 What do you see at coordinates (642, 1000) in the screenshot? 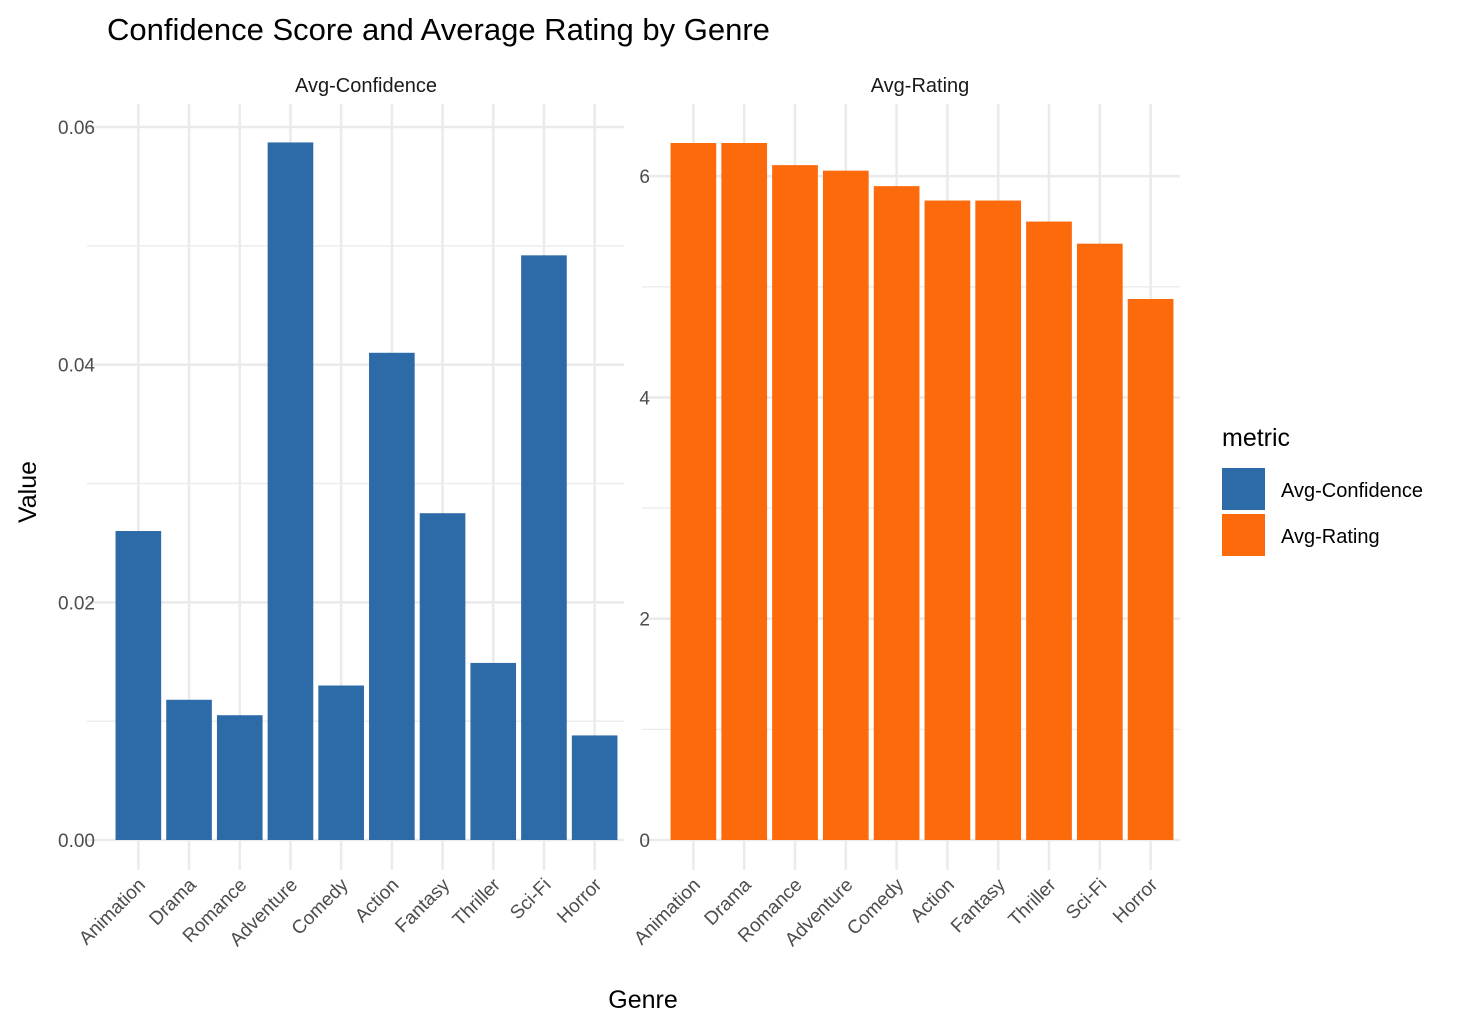
I see `x-axis-title: Genre` at bounding box center [642, 1000].